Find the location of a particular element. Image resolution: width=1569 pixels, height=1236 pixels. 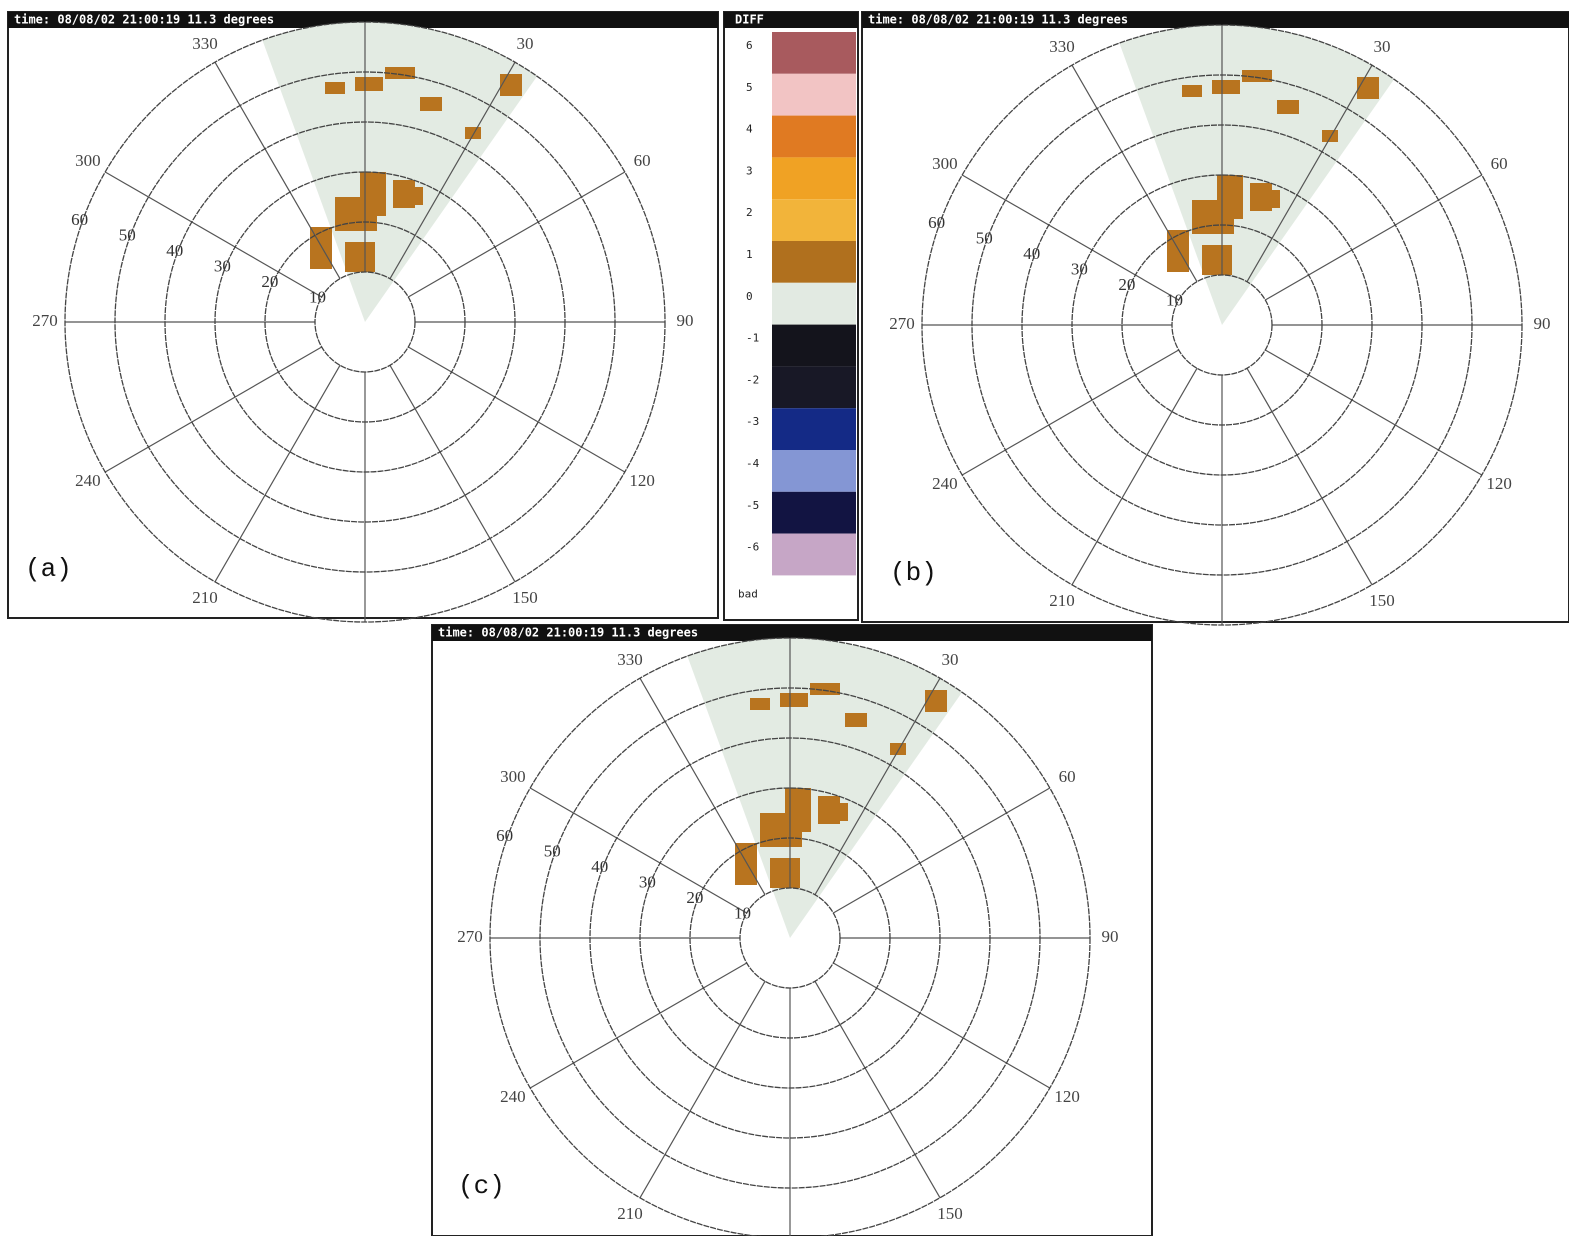

panel-label: (c) is located at coordinates (481, 1186).